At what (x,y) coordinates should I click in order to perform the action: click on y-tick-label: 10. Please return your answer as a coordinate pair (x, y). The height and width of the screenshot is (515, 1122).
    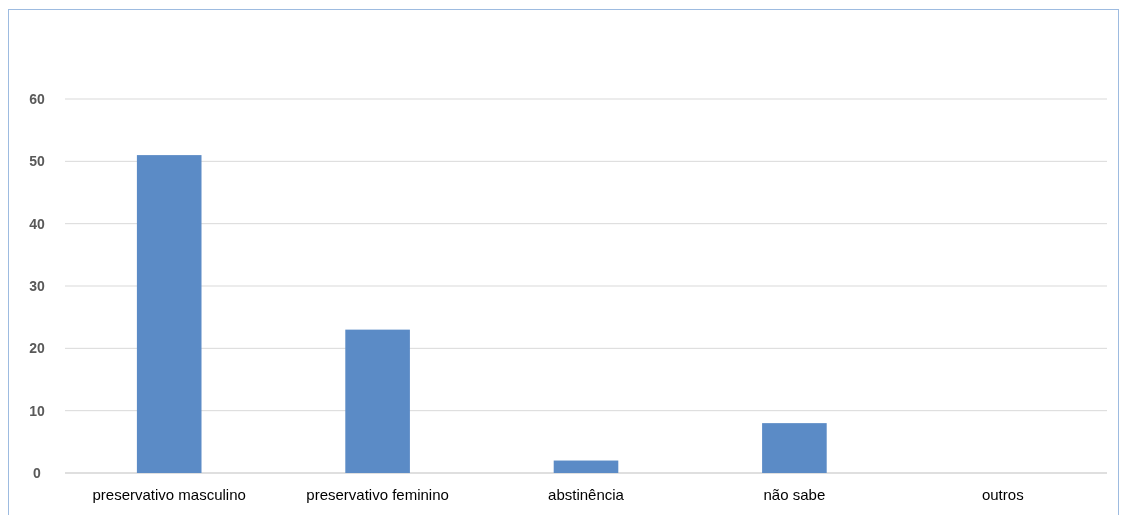
    Looking at the image, I should click on (37, 410).